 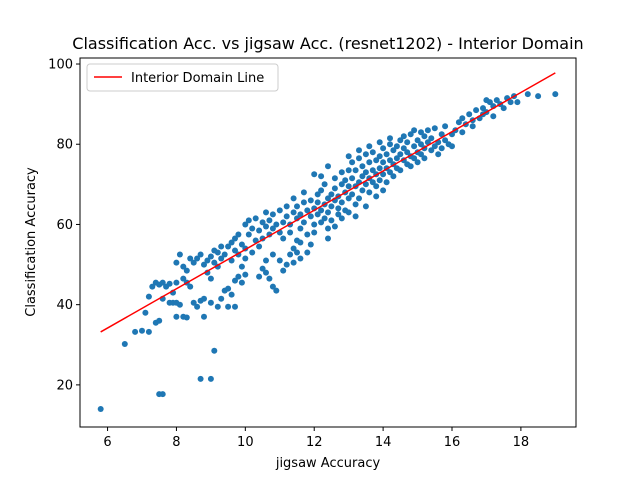 What do you see at coordinates (383, 442) in the screenshot?
I see `x-tick-label: 14` at bounding box center [383, 442].